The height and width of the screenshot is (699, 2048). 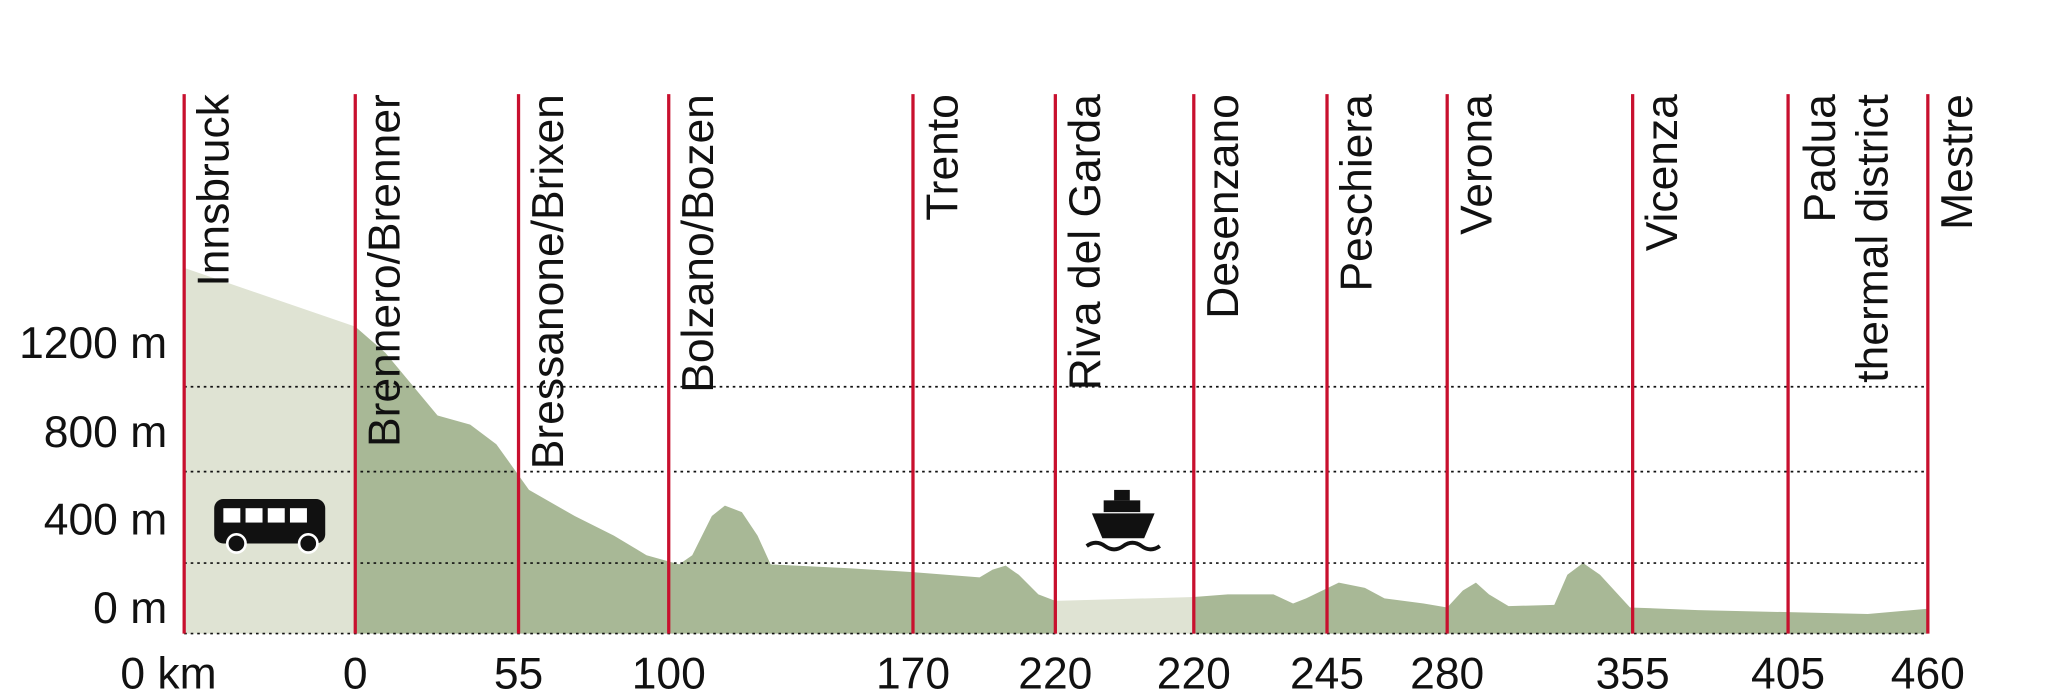 I want to click on km-label: 245, so click(x=1327, y=673).